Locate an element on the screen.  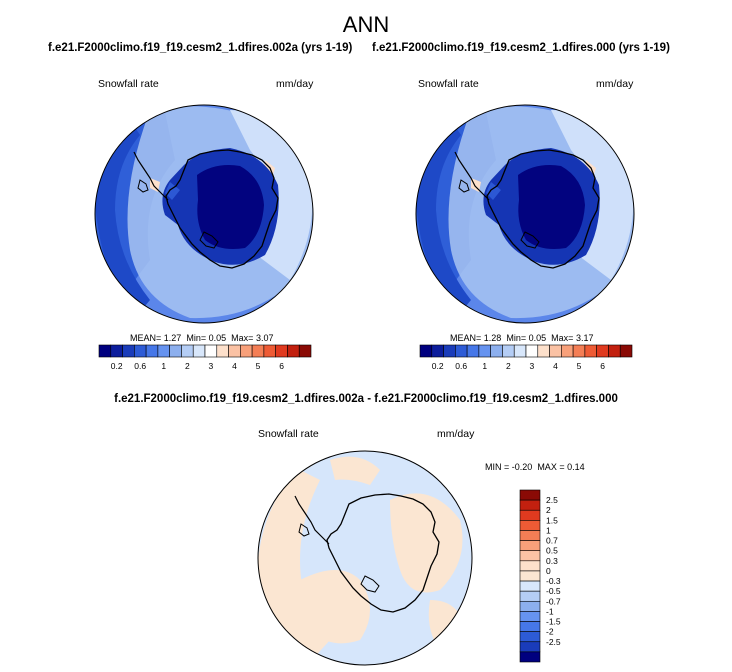
right-colorbar-tick-label: 6 is located at coordinates (602, 366).